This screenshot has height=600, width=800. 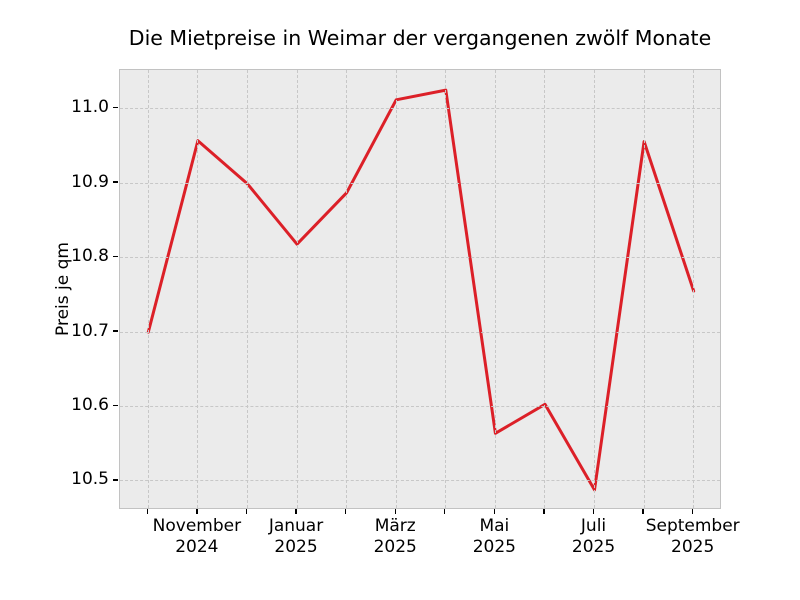 What do you see at coordinates (593, 526) in the screenshot?
I see `x-tick-label-month: Juli` at bounding box center [593, 526].